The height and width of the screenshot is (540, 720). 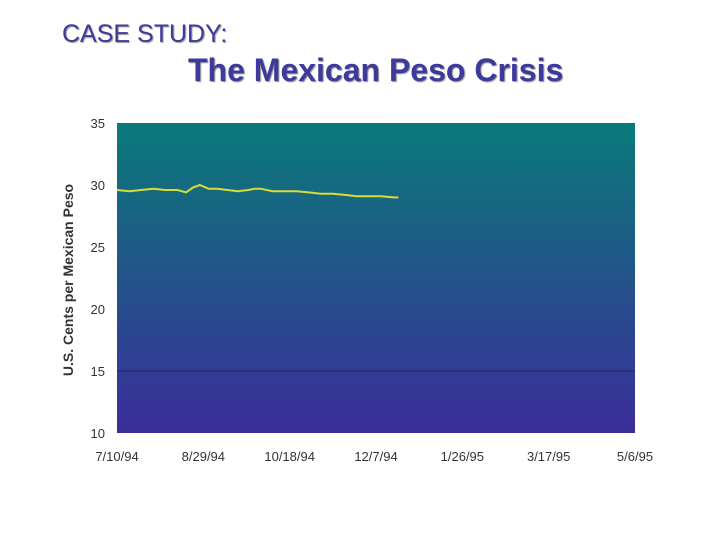 I want to click on x-tick-label: 12/7/94, so click(x=375, y=456).